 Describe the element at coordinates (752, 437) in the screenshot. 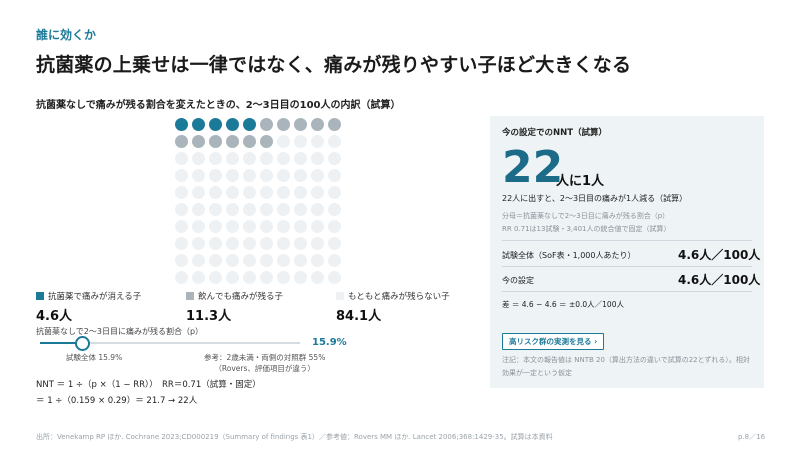

I see `page-number: p.8／16` at that location.